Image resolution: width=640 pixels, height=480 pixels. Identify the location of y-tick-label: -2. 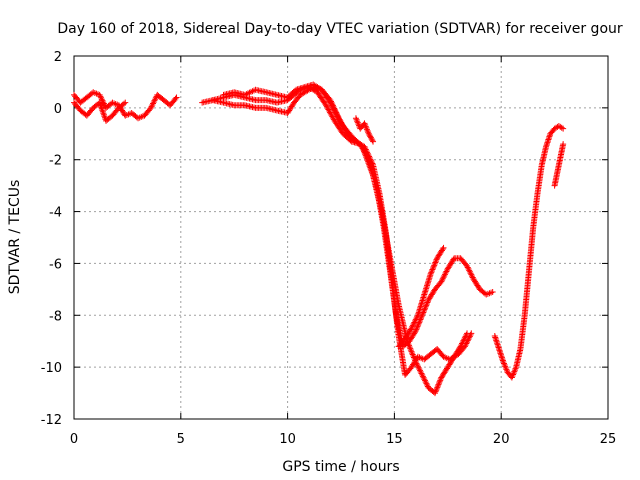
(55, 161).